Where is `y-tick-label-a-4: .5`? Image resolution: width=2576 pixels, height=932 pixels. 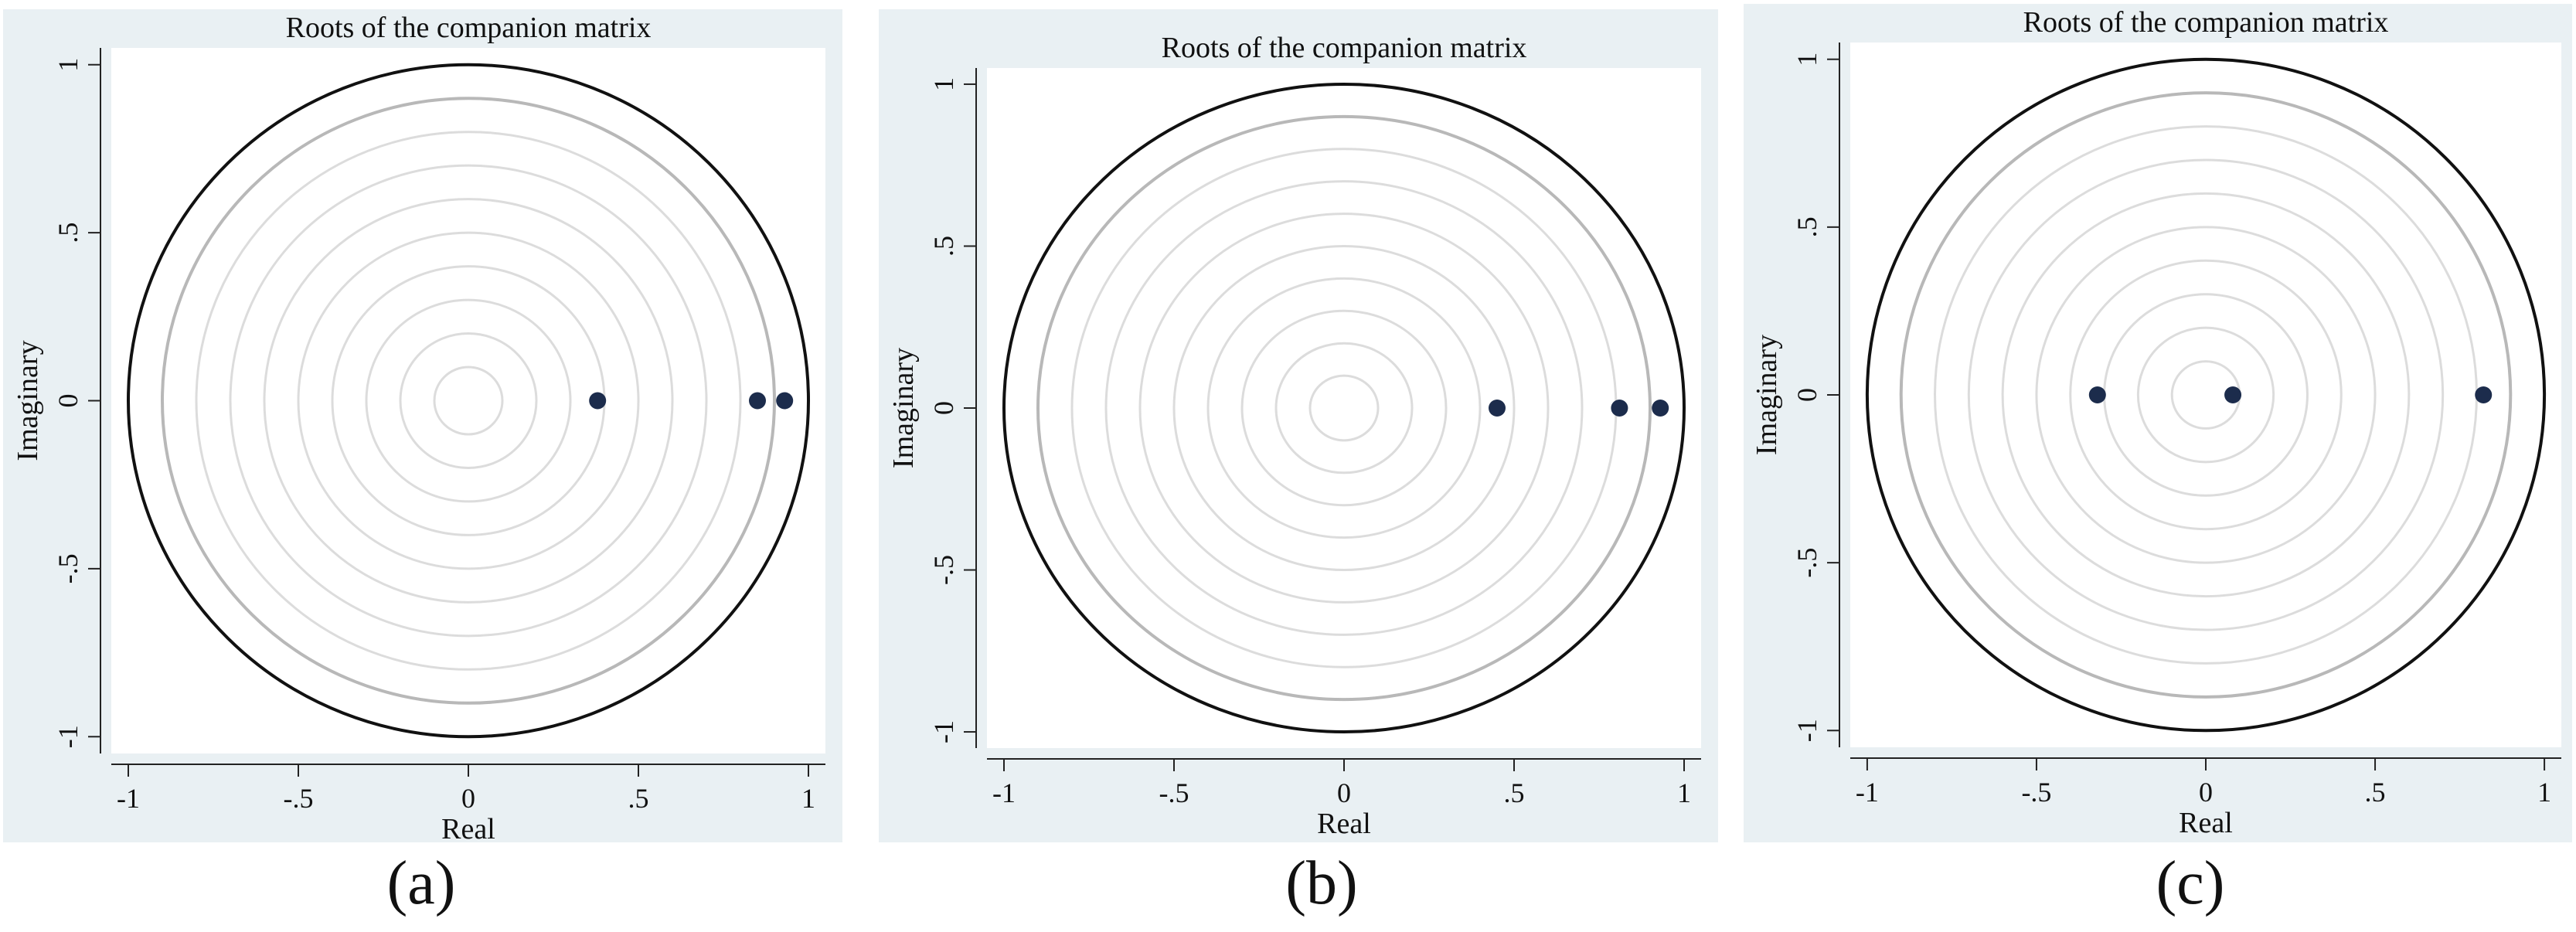
y-tick-label-a-4: .5 is located at coordinates (68, 233).